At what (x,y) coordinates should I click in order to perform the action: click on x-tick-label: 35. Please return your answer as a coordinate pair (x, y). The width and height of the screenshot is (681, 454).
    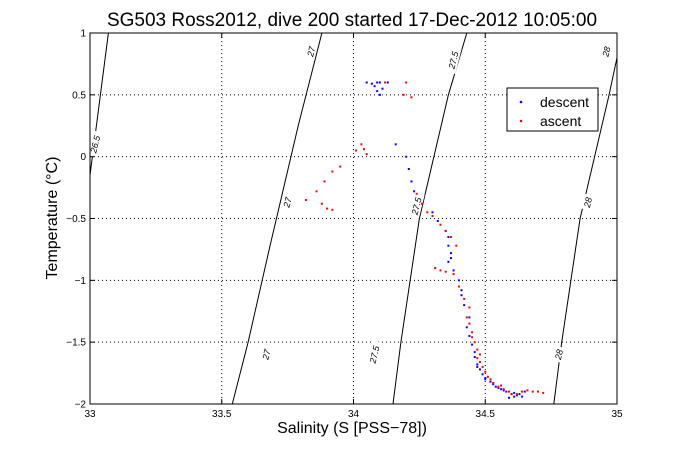
    Looking at the image, I should click on (617, 414).